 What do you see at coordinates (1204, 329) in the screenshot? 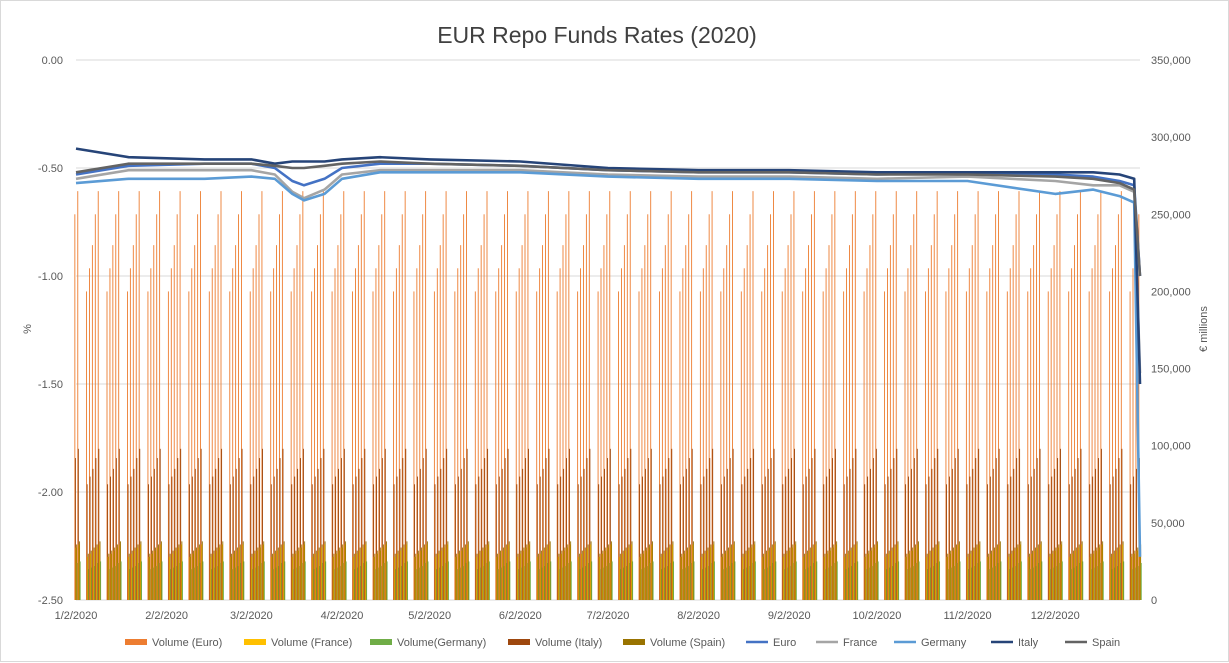
I see `right-axis-label: € millions` at bounding box center [1204, 329].